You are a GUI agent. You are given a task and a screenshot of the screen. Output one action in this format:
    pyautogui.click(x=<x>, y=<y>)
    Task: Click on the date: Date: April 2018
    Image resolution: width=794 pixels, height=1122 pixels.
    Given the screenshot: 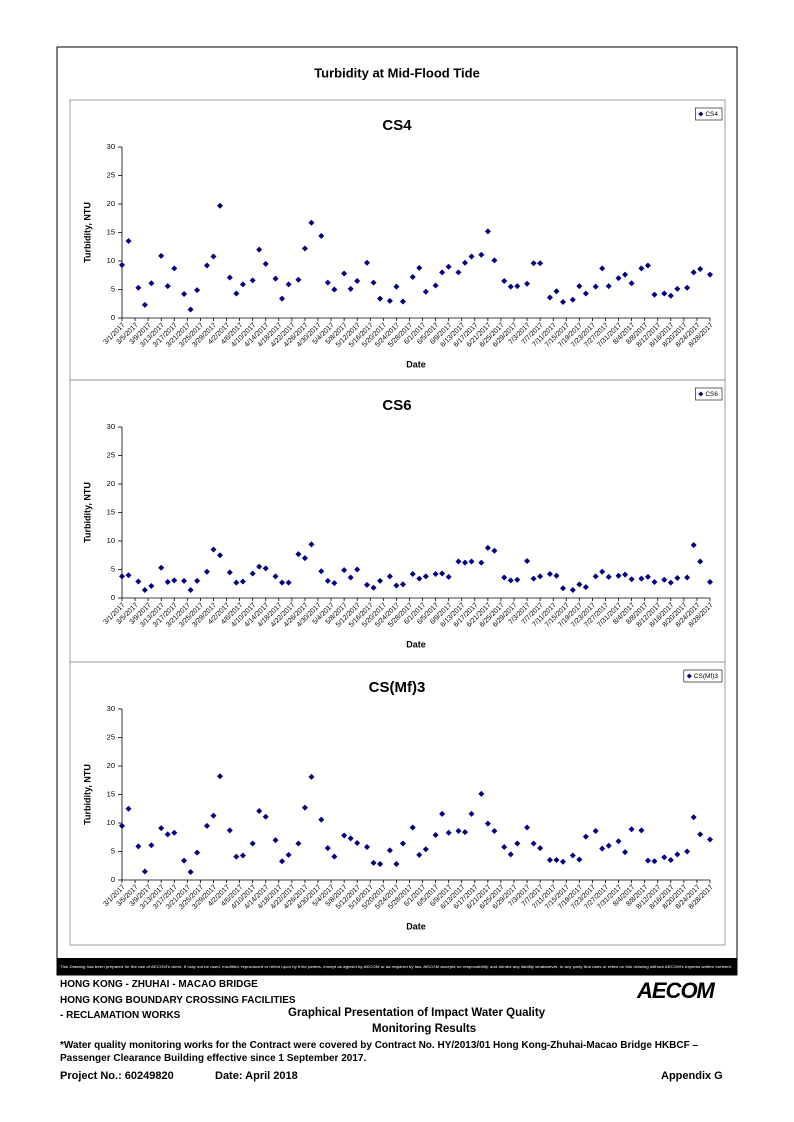 What is the action you would take?
    pyautogui.click(x=256, y=1076)
    